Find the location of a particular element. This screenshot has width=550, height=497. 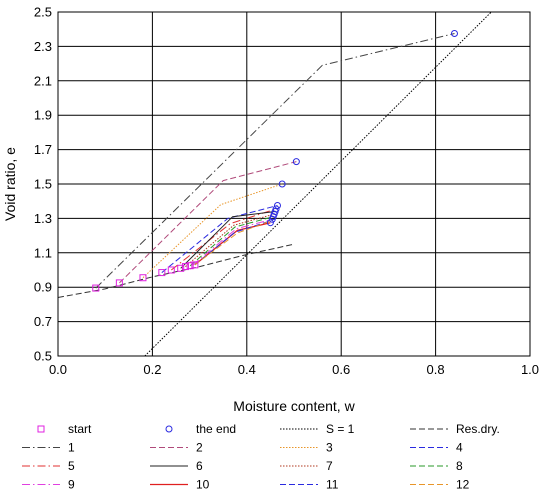

legend-label: 2 is located at coordinates (199, 448).